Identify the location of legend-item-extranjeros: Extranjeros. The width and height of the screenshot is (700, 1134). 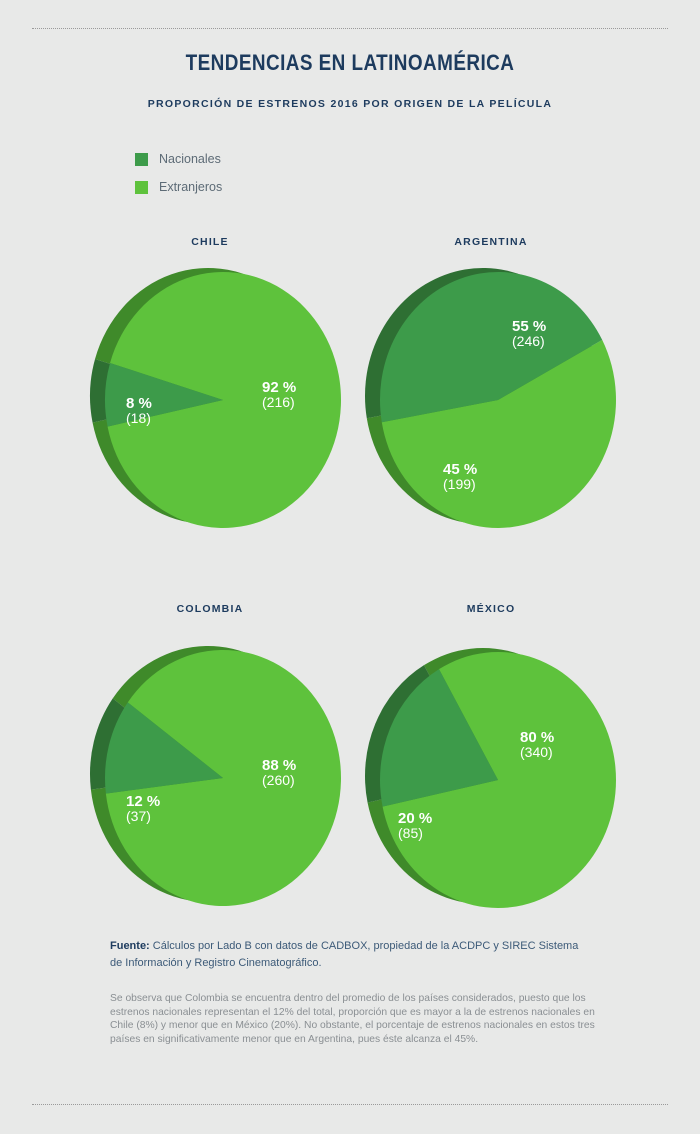
(178, 187).